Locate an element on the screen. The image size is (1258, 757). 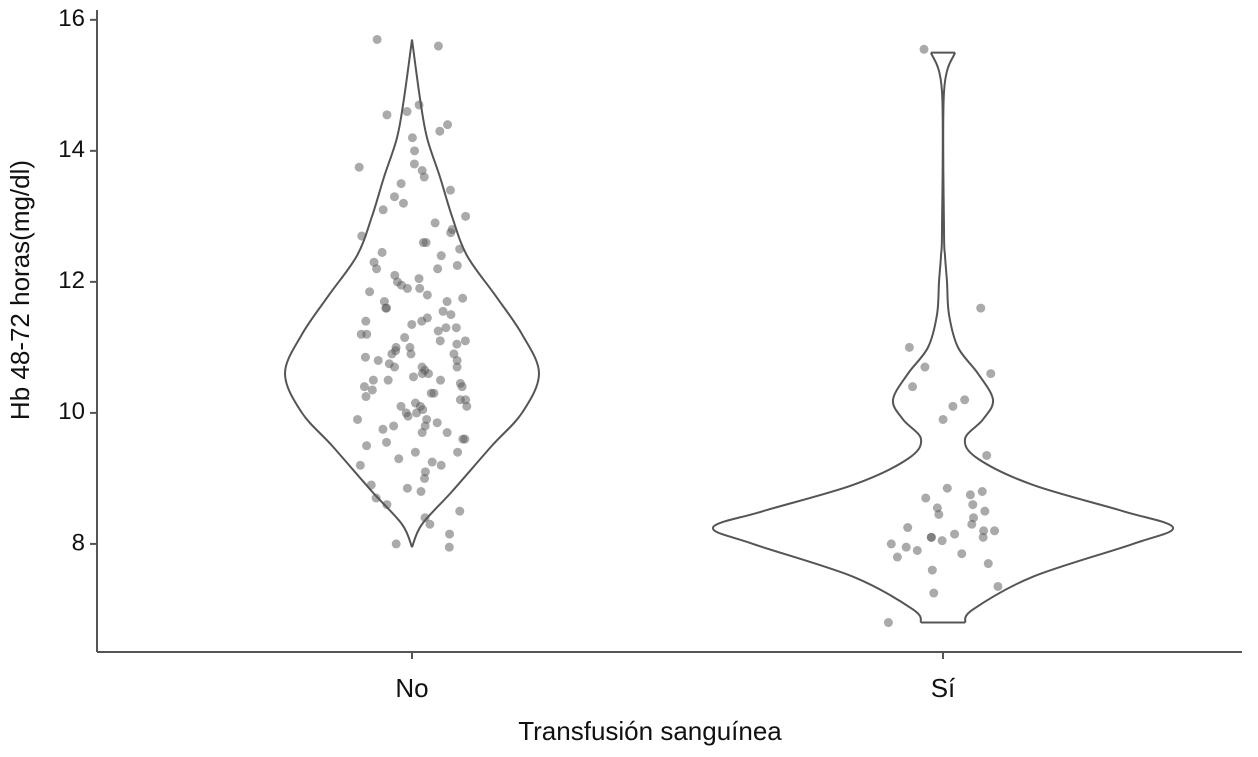
y-axis-title: Hb 48-72 horas(mg/dl) is located at coordinates (20, 290).